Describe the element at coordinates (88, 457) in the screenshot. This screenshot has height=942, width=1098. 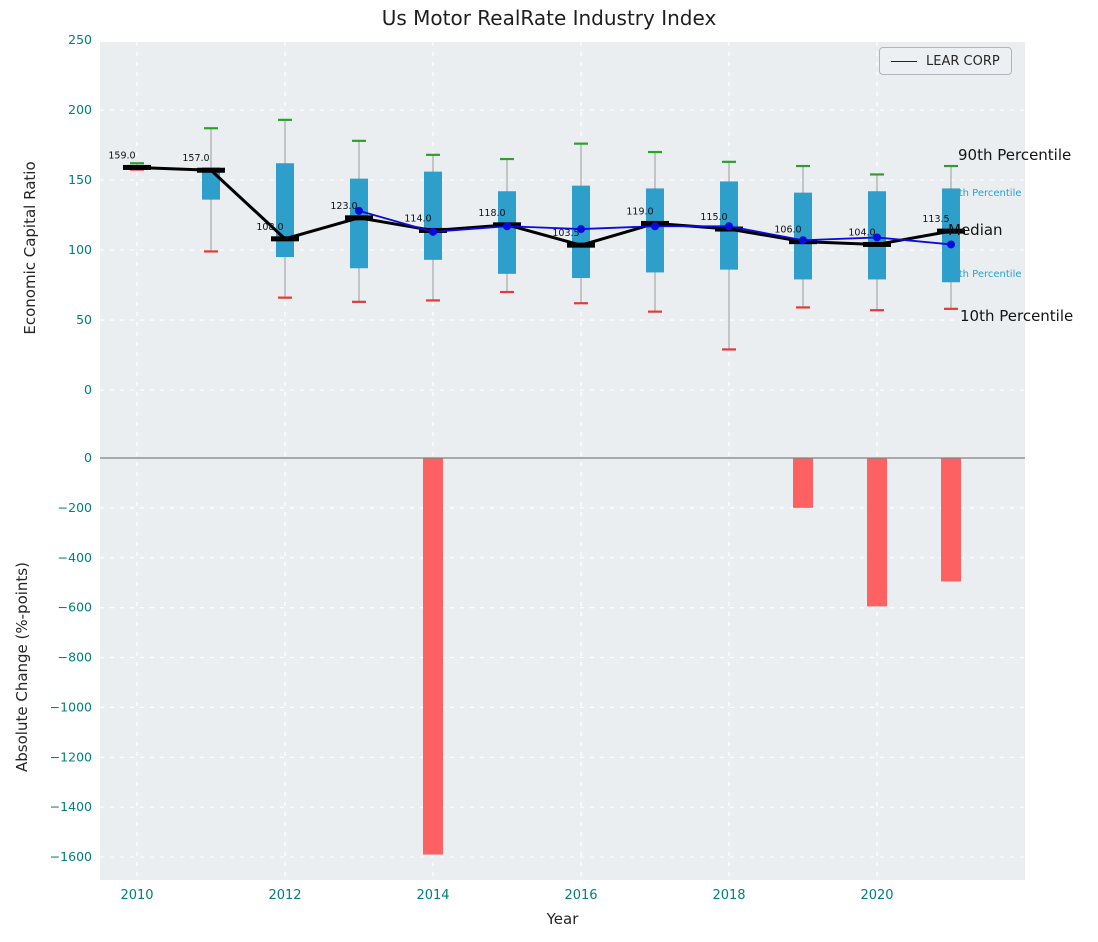
I see `ytick-bottom-0: 0` at that location.